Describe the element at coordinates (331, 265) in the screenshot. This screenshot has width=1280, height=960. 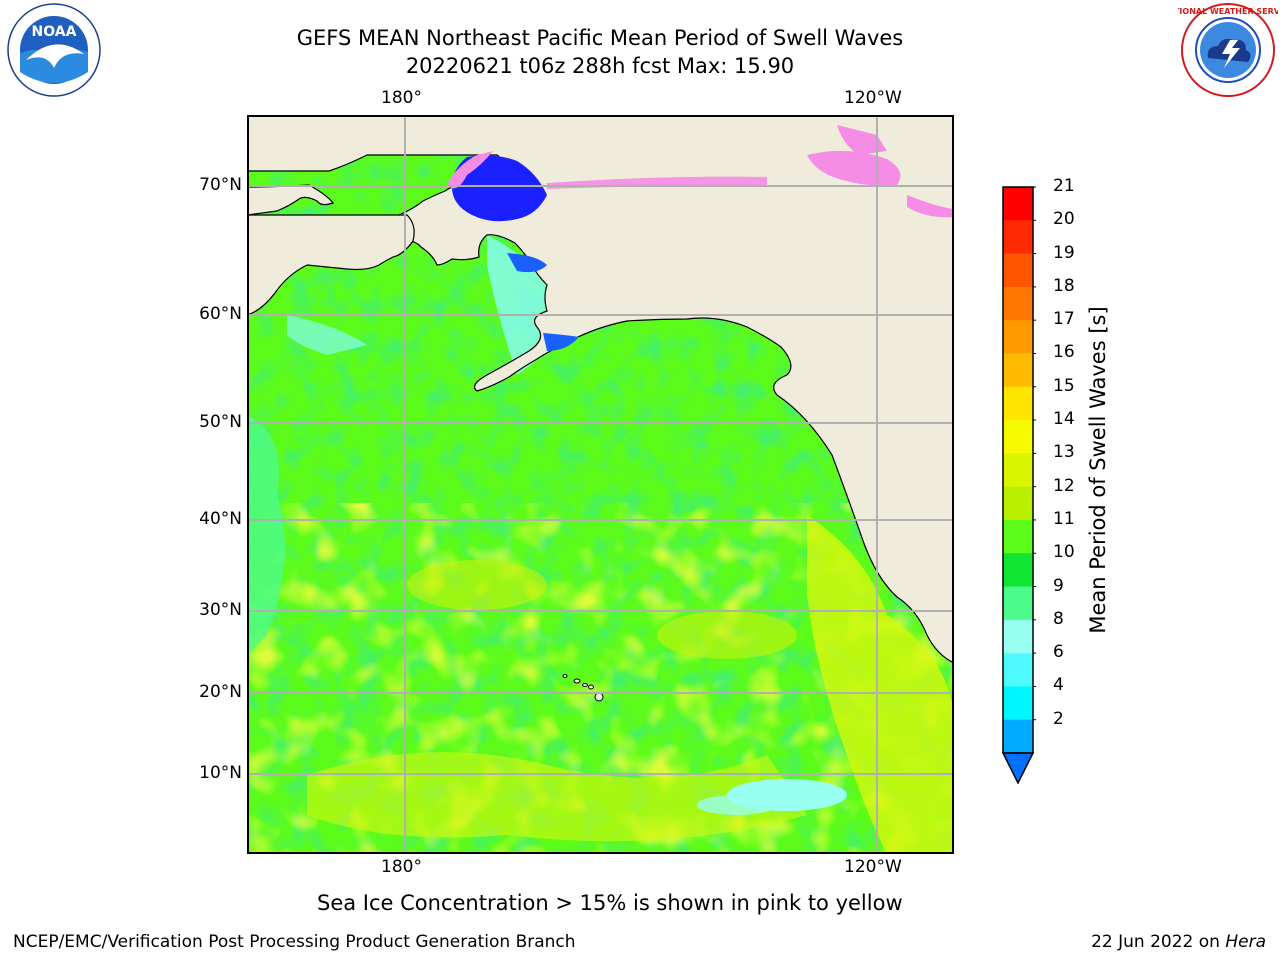
I see `land-siberia-mainland` at that location.